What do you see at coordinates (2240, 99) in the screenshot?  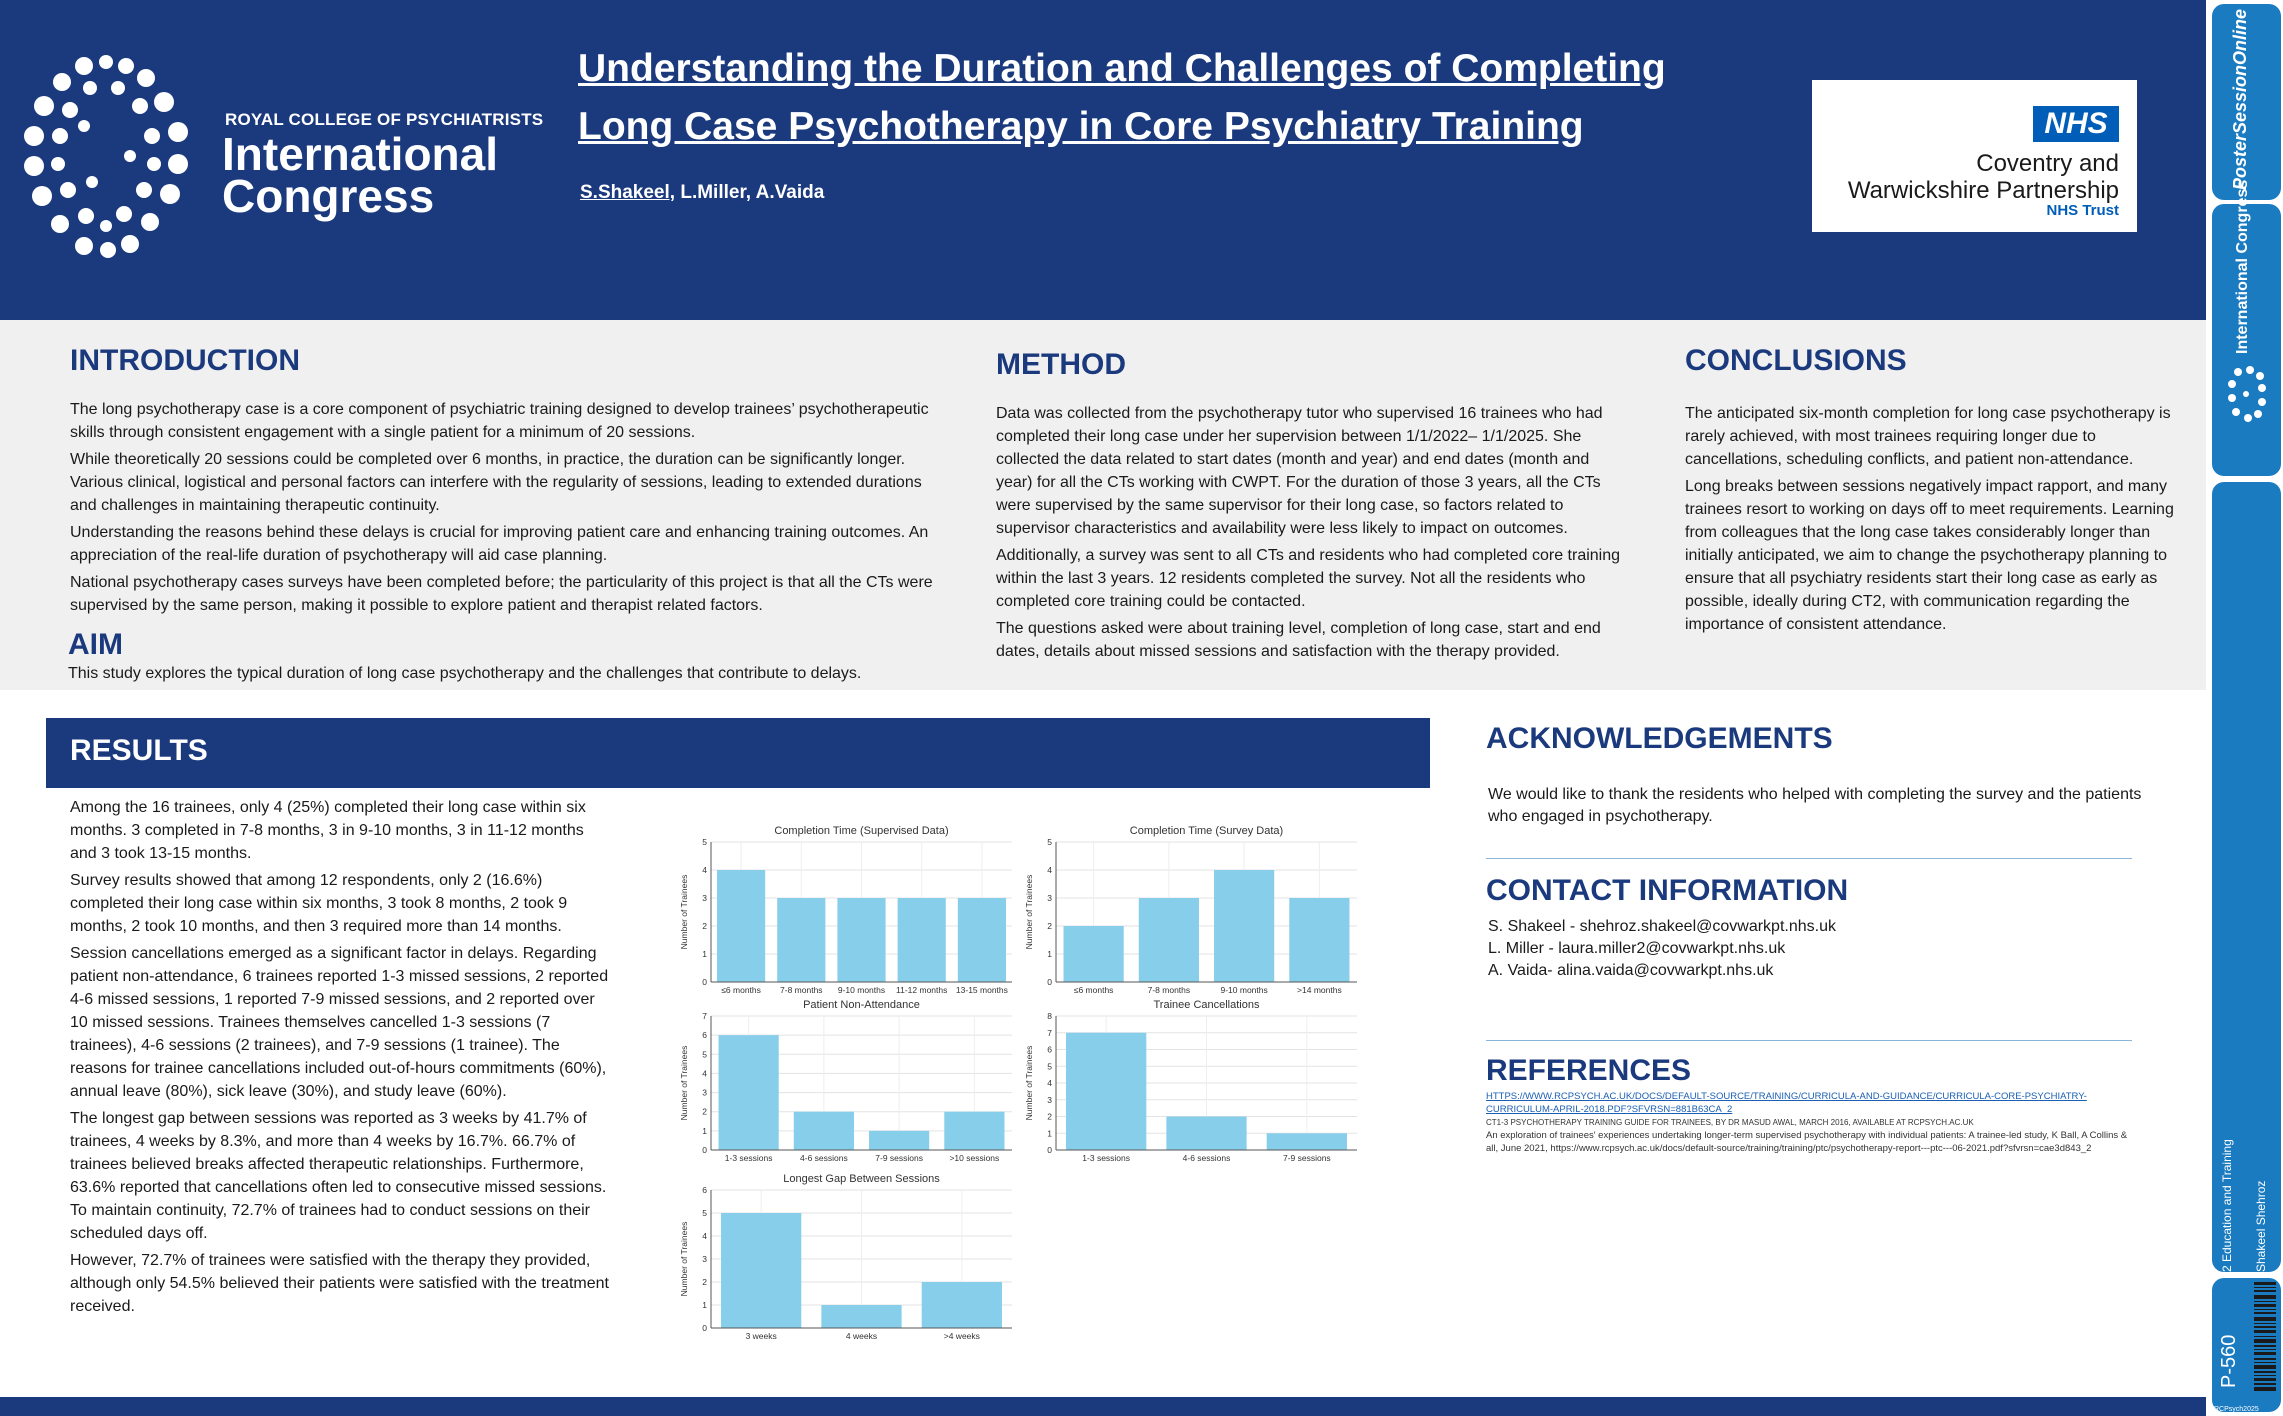 I see `poster-session-label: PosterSessionOnline` at bounding box center [2240, 99].